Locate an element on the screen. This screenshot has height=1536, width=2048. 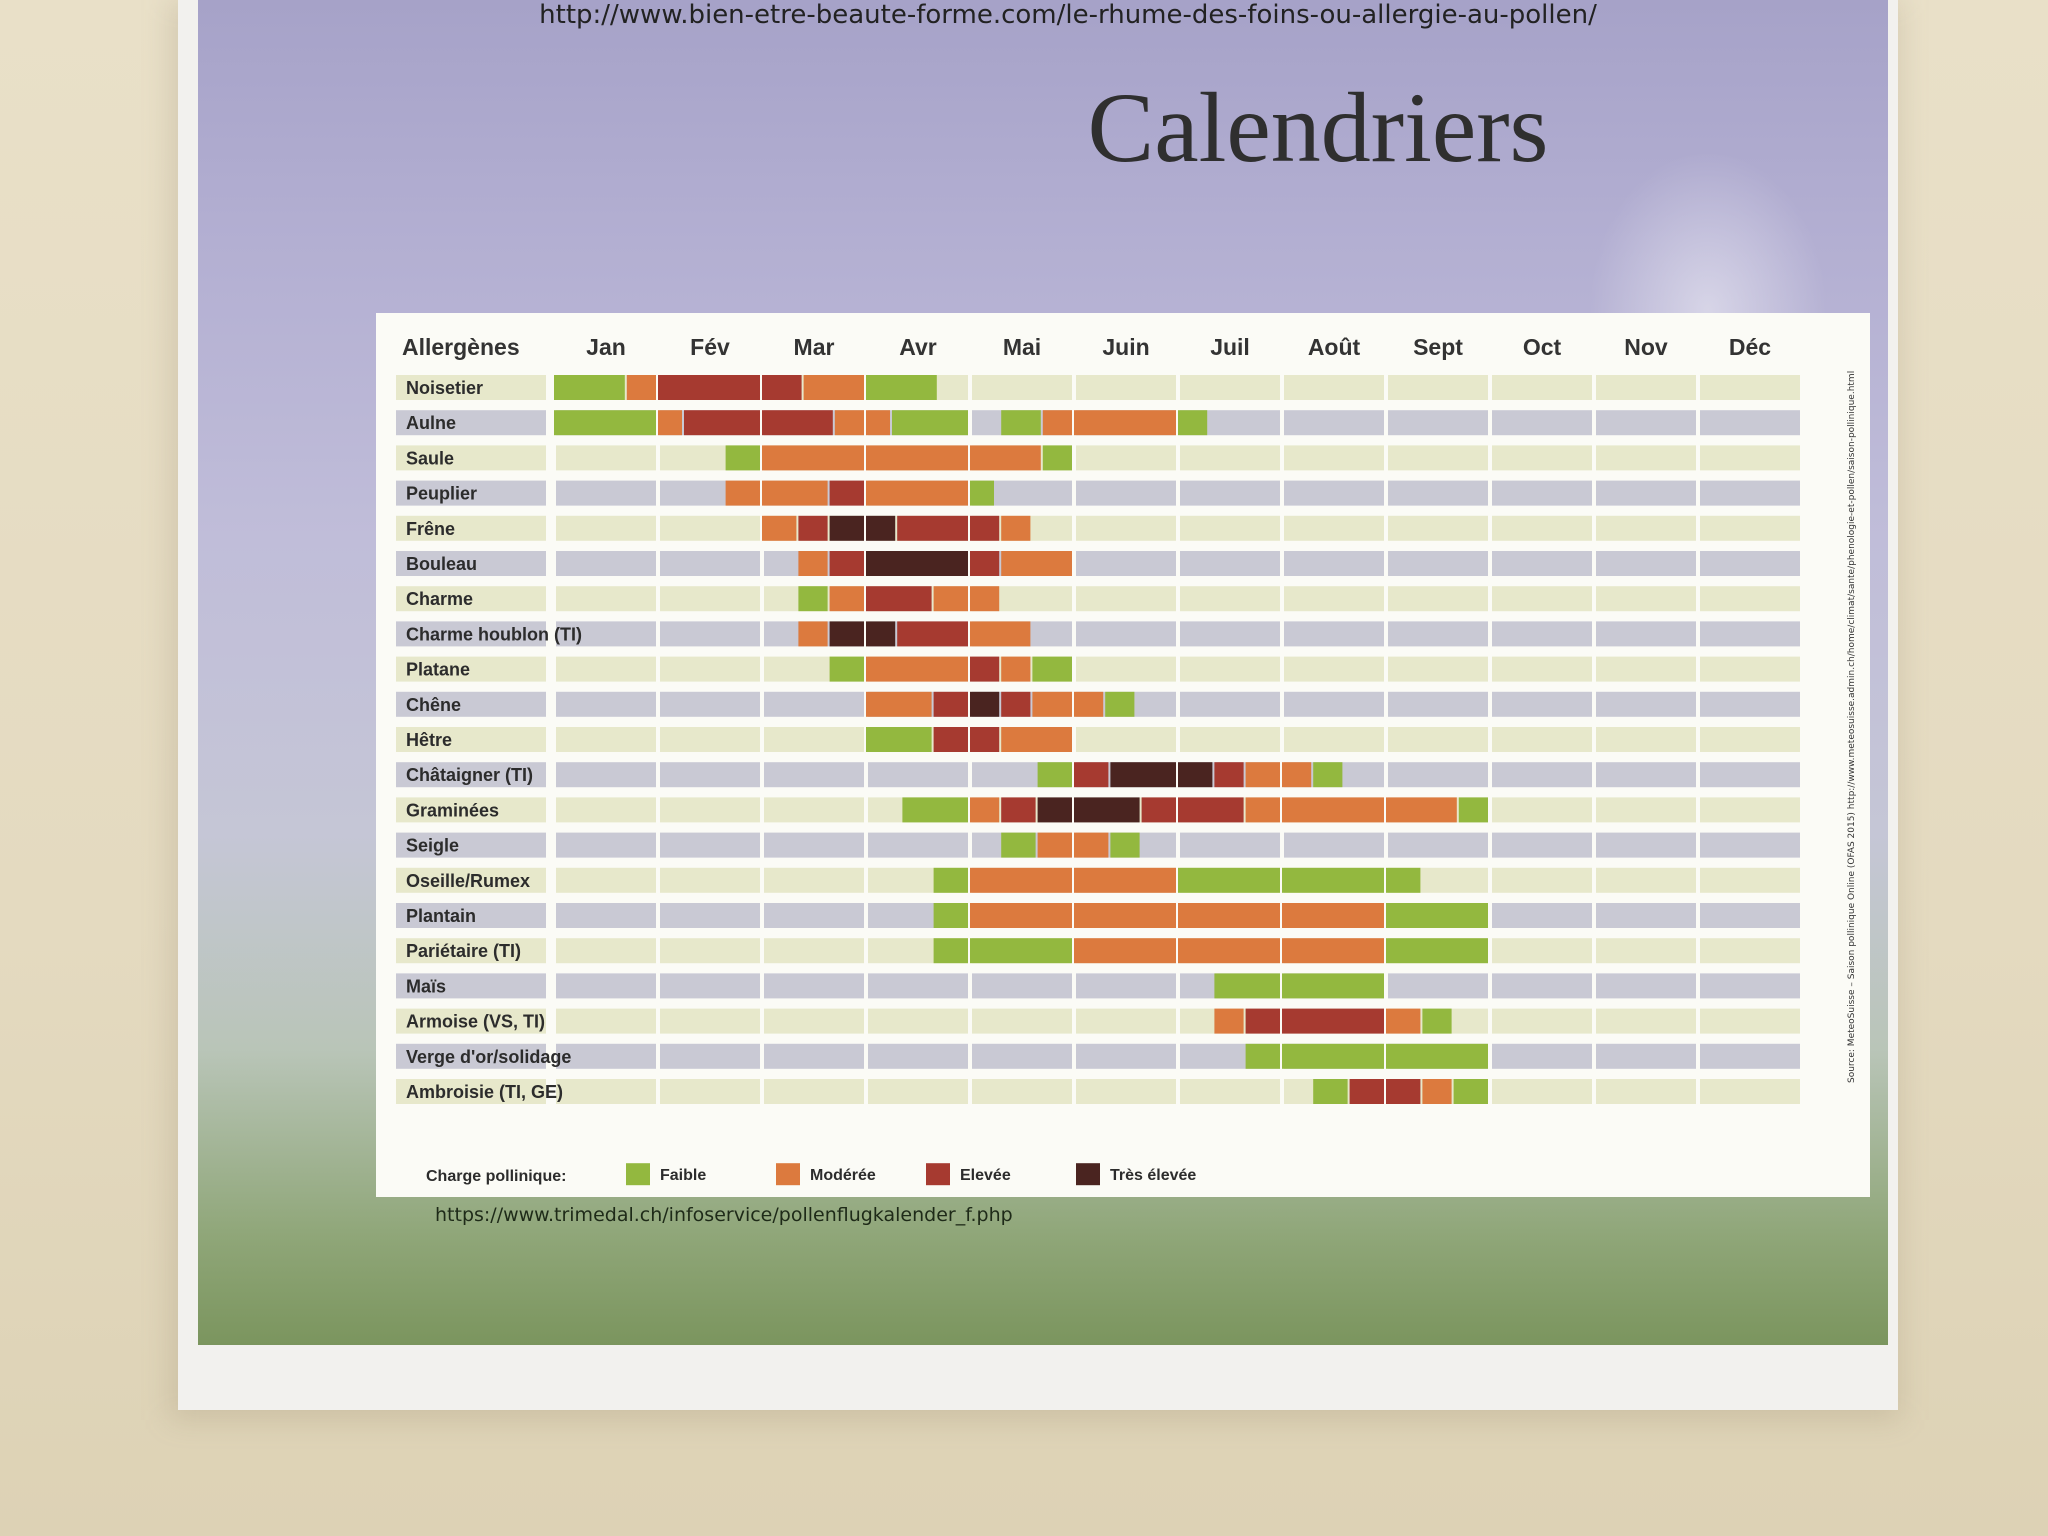
allergen-label: Charme is located at coordinates (439, 599).